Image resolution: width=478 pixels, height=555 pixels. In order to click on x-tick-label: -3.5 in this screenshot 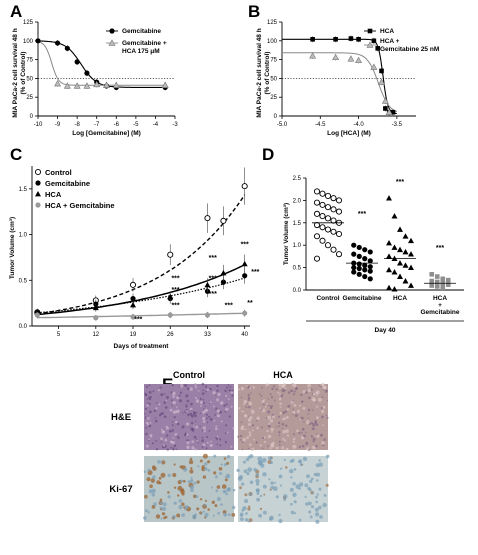, I will do `click(397, 125)`.